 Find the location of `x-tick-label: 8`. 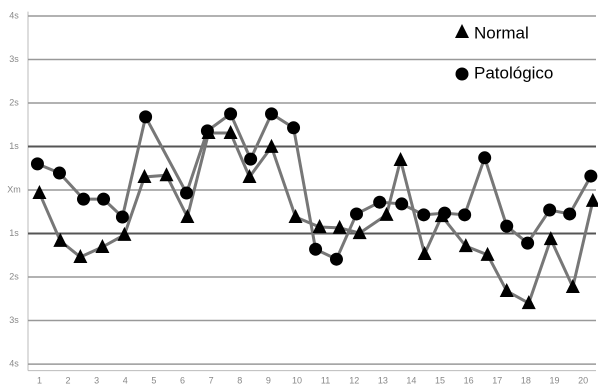

x-tick-label: 8 is located at coordinates (239, 380).